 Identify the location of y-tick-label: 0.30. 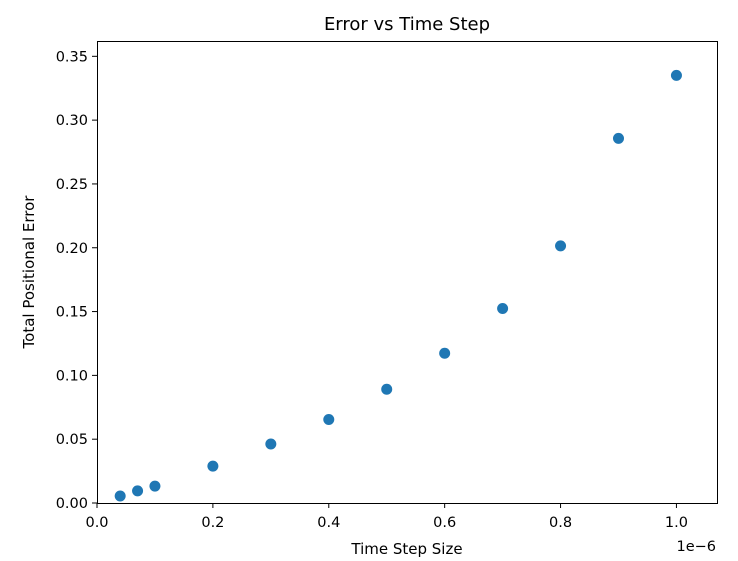
(72, 121).